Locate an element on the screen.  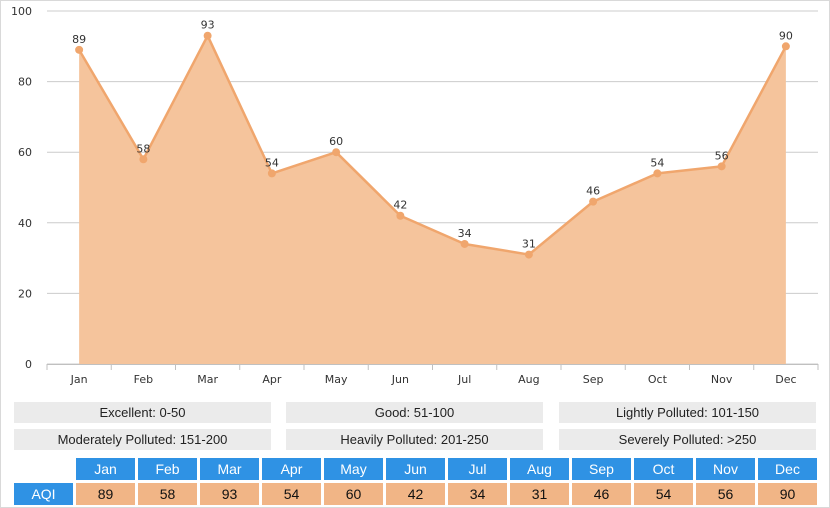
table-header-cell: Sep is located at coordinates (601, 469).